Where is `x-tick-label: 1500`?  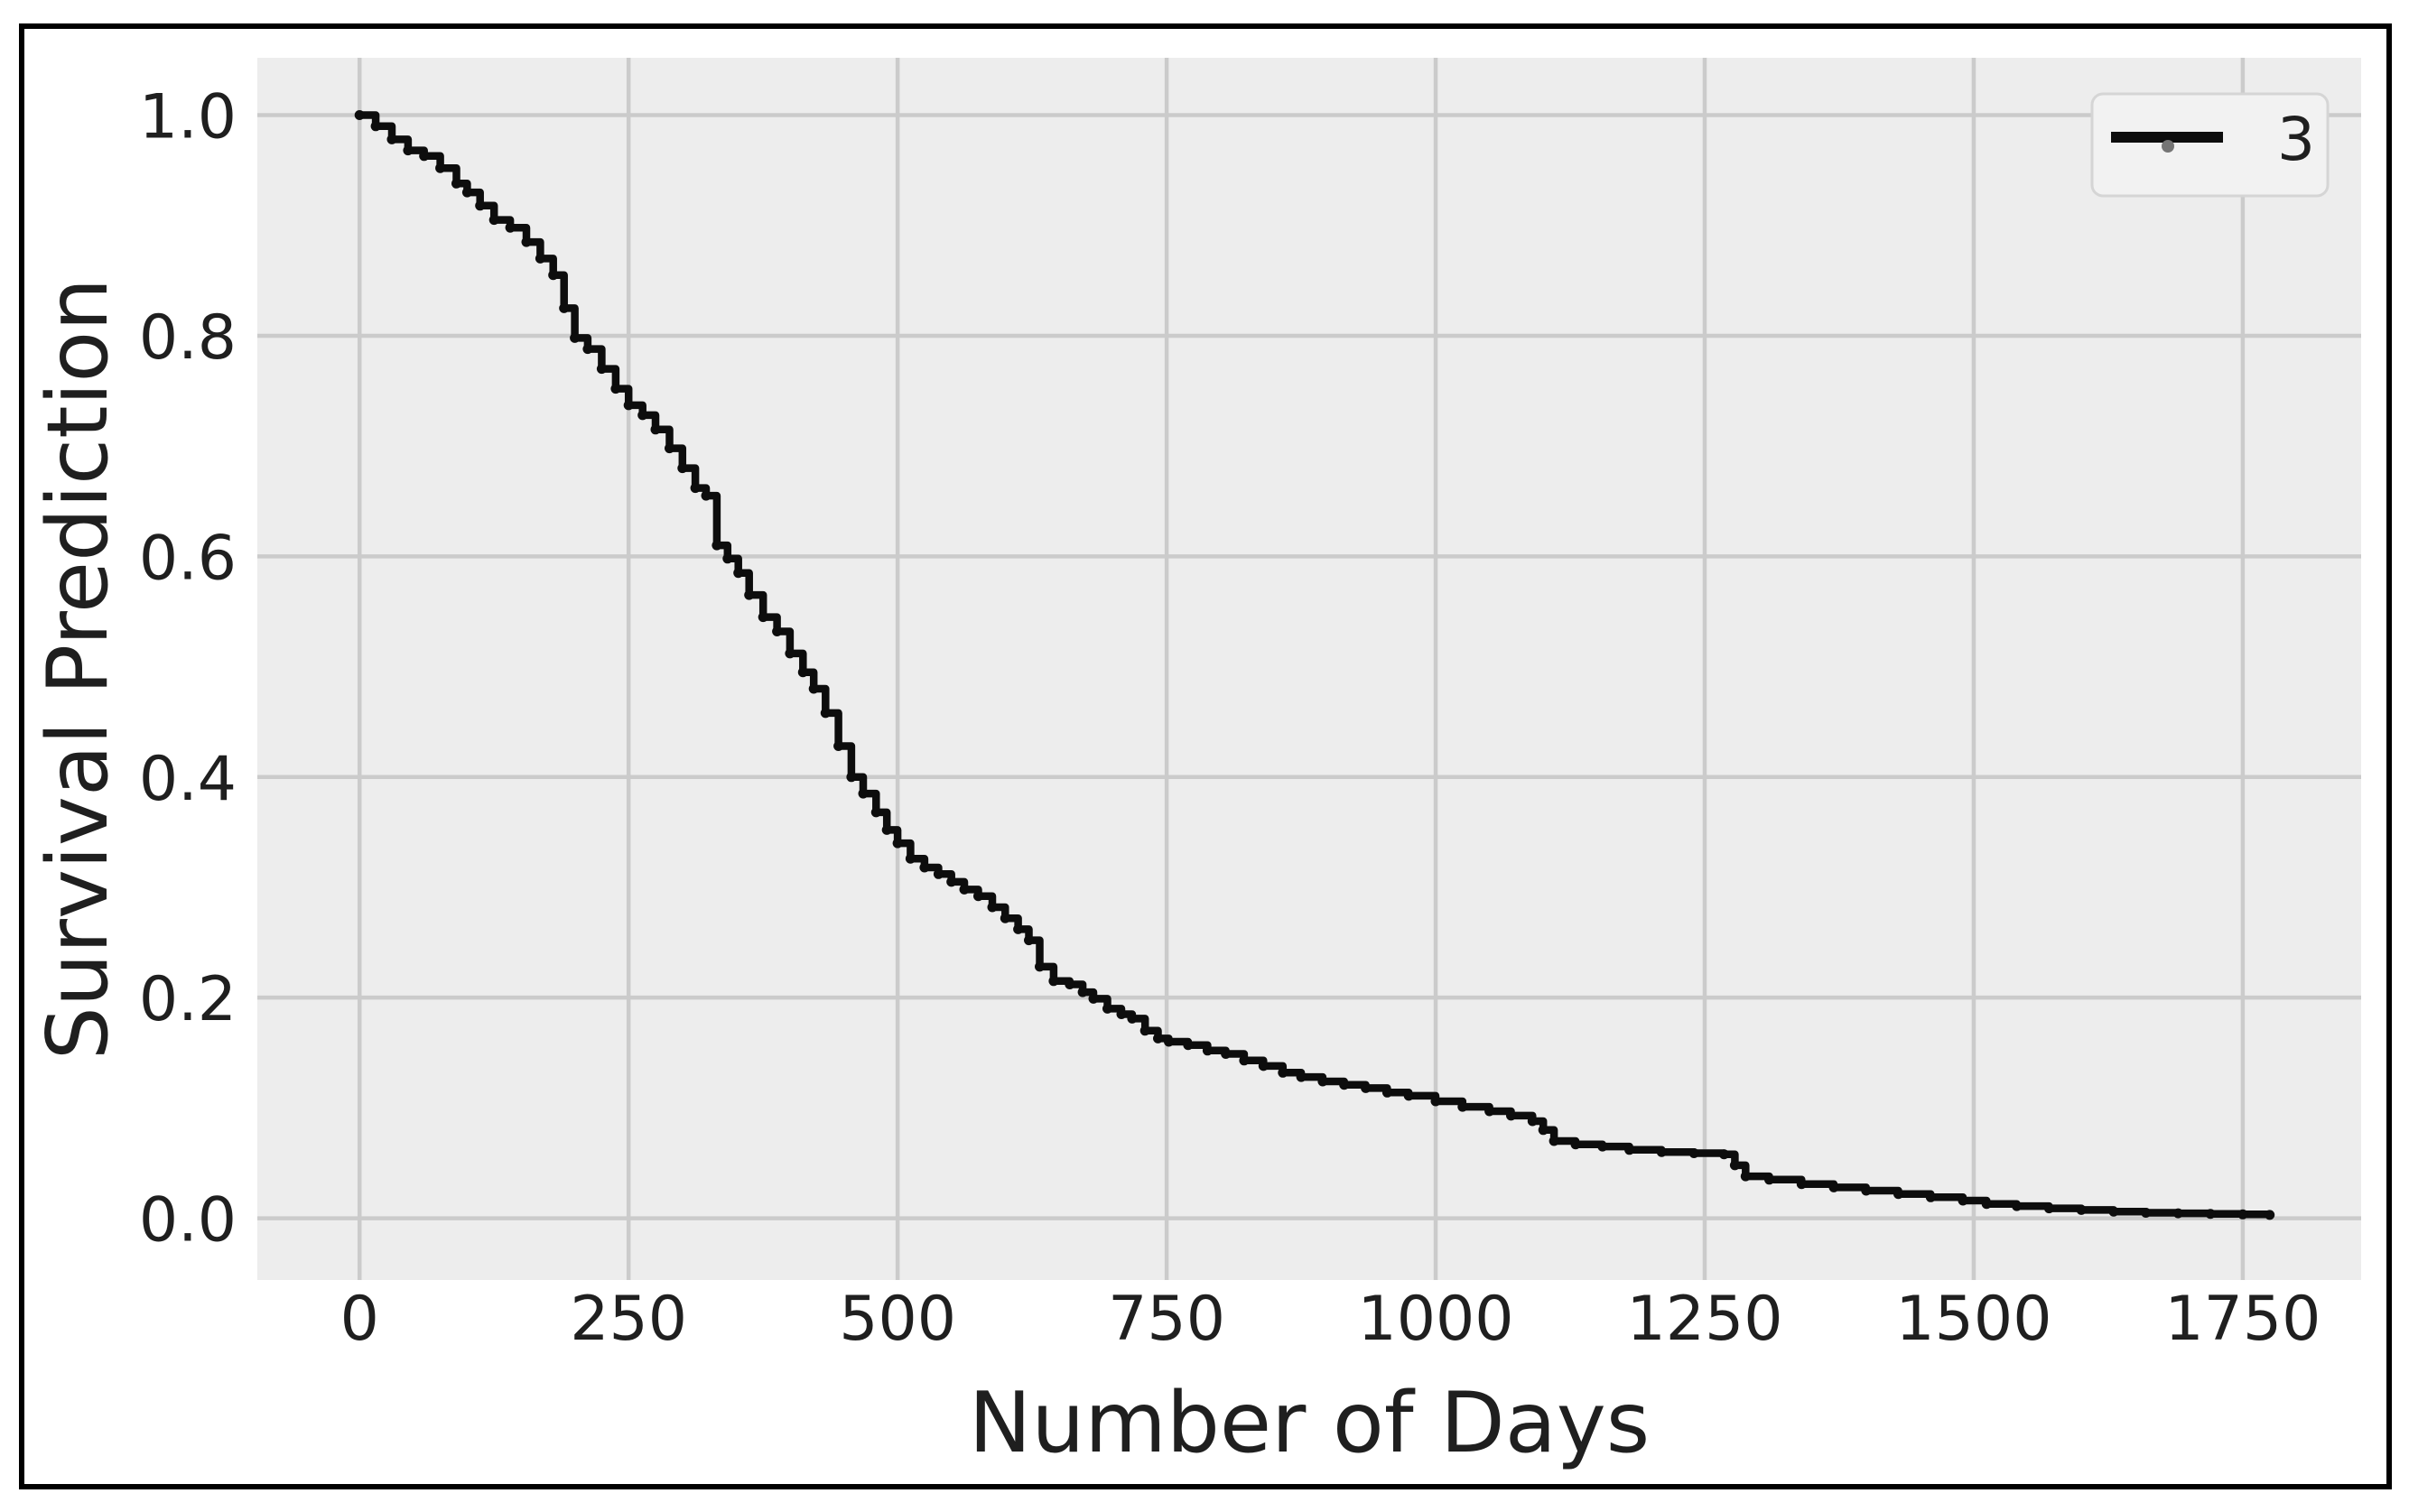
x-tick-label: 1500 is located at coordinates (1973, 1319).